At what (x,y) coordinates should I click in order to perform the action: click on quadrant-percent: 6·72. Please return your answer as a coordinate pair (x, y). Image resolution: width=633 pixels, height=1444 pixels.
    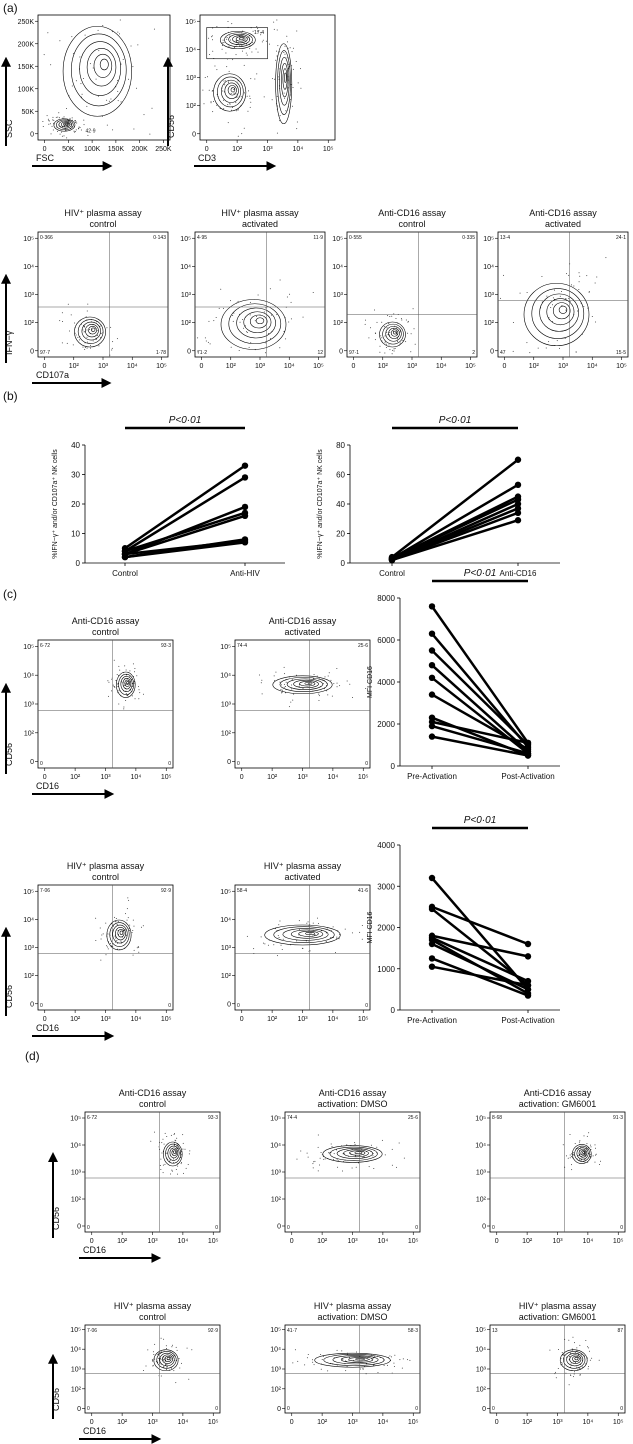
    Looking at the image, I should click on (92, 1118).